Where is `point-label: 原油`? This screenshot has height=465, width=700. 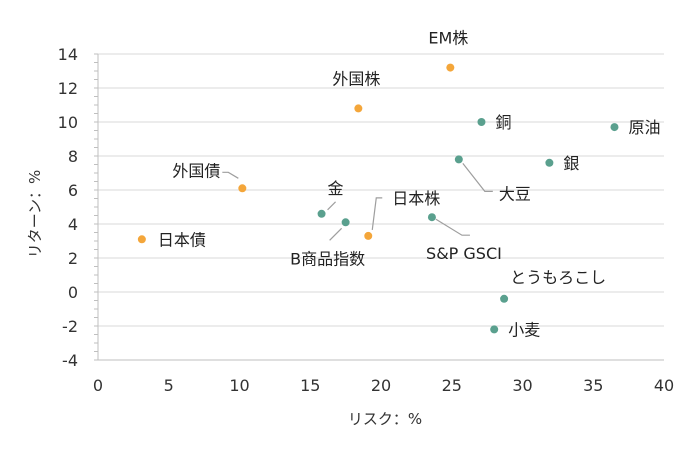
point-label: 原油 is located at coordinates (644, 127).